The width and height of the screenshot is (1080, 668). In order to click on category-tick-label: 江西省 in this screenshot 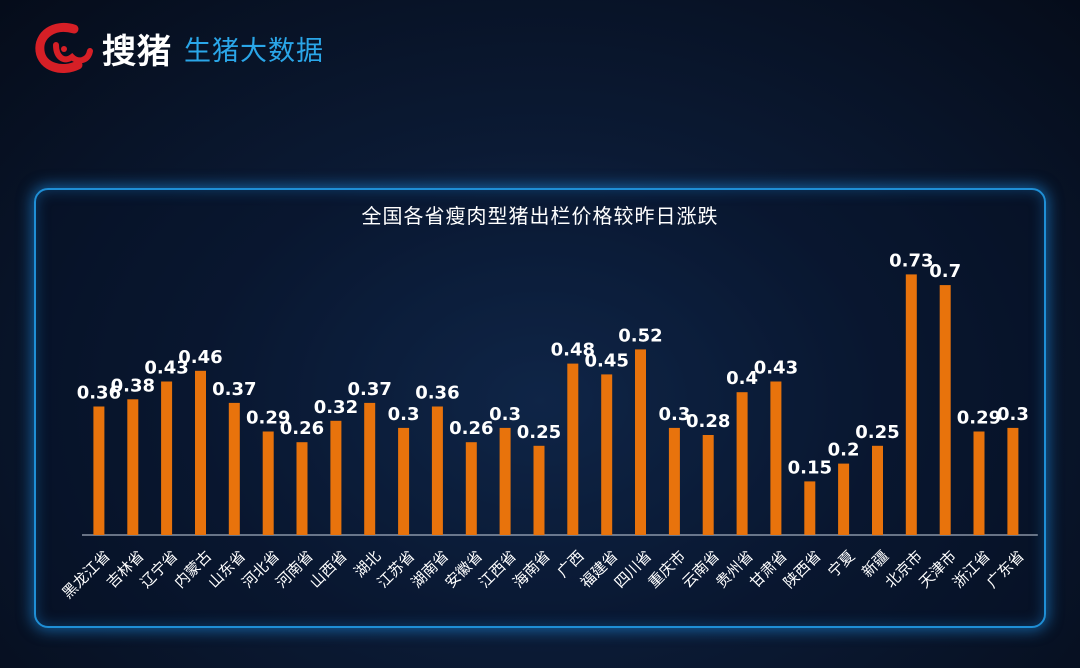, I will do `click(497, 569)`.